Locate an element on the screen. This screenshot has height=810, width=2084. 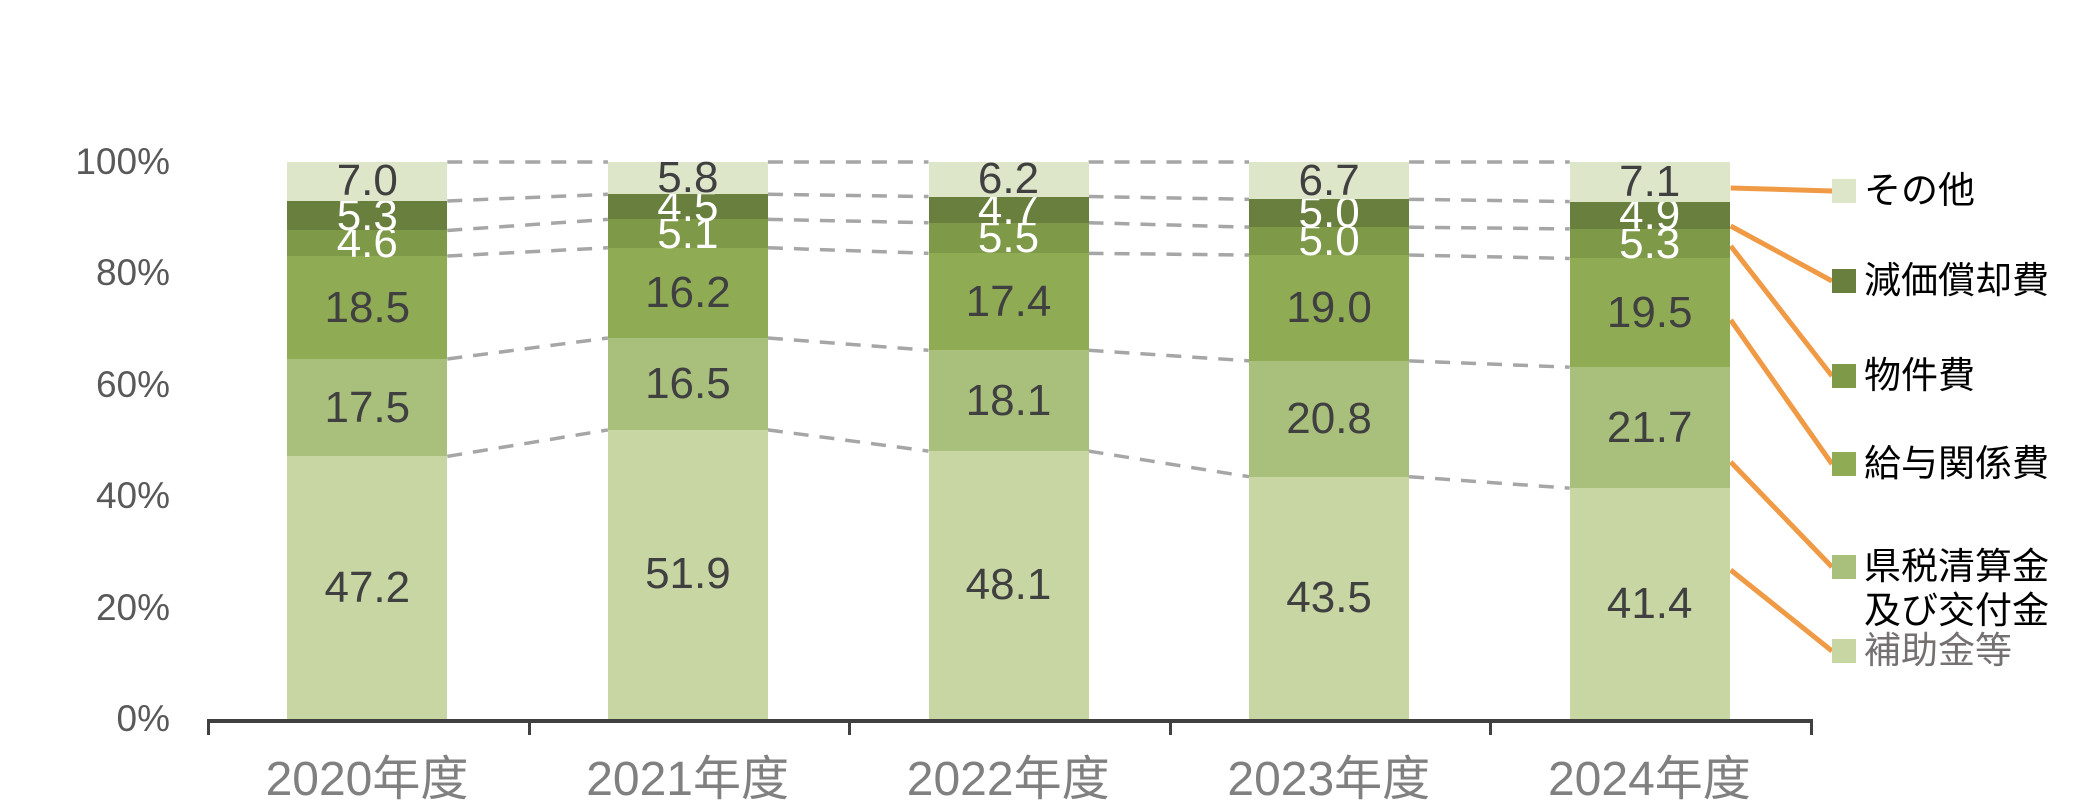
bar-segment: 19.5 is located at coordinates (1649, 313).